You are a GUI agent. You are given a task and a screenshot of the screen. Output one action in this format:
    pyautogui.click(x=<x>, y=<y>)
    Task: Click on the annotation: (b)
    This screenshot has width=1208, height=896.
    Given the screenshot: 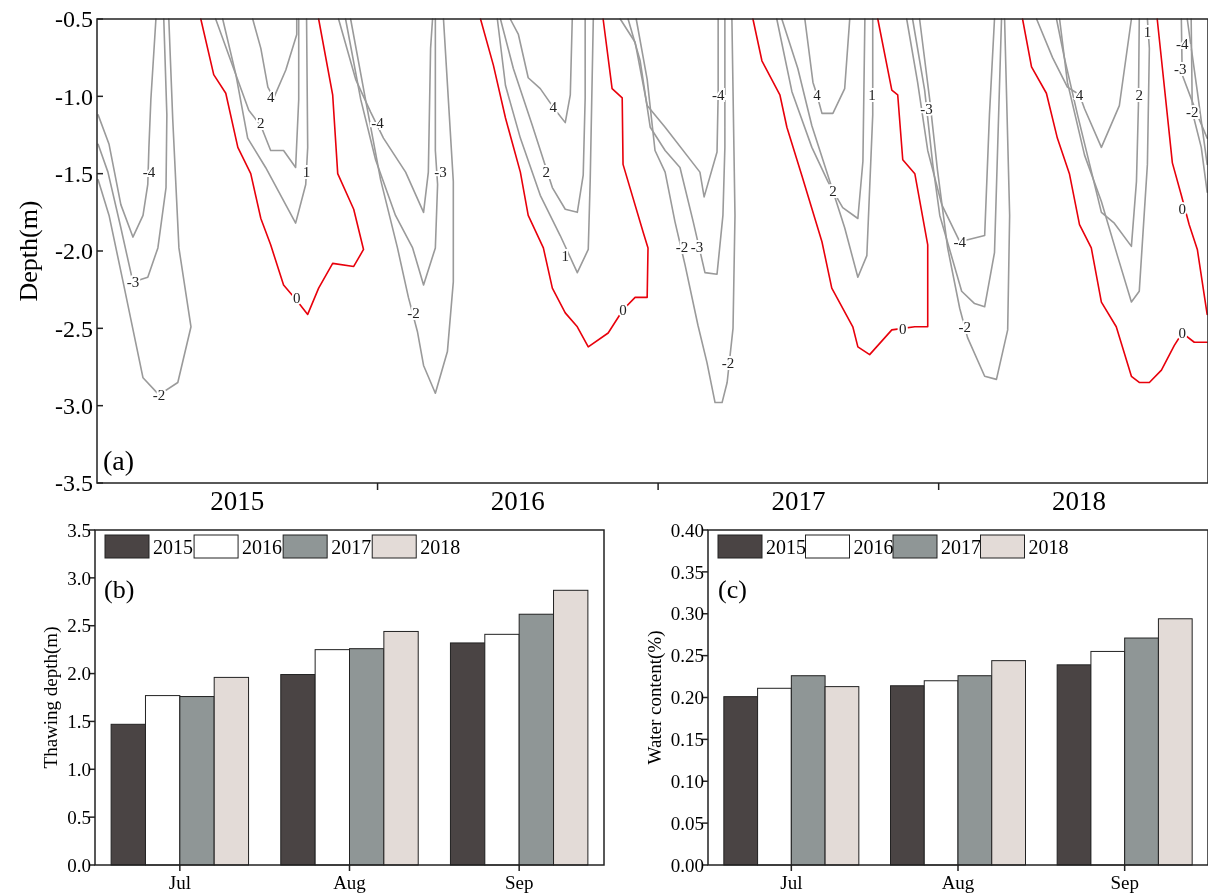 What is the action you would take?
    pyautogui.click(x=119, y=589)
    